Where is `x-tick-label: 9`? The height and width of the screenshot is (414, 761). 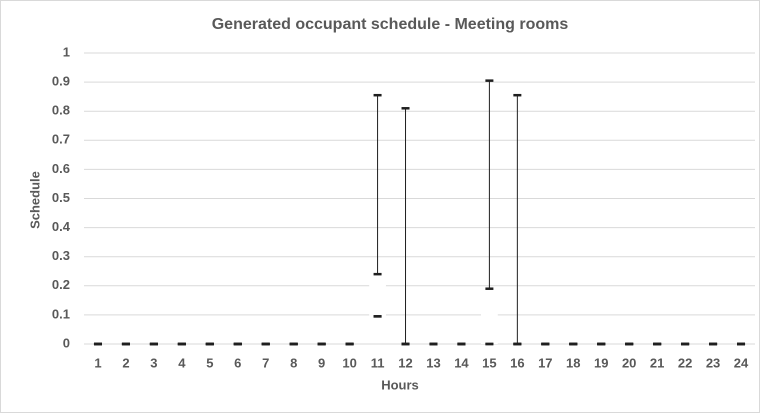 x-tick-label: 9 is located at coordinates (321, 362).